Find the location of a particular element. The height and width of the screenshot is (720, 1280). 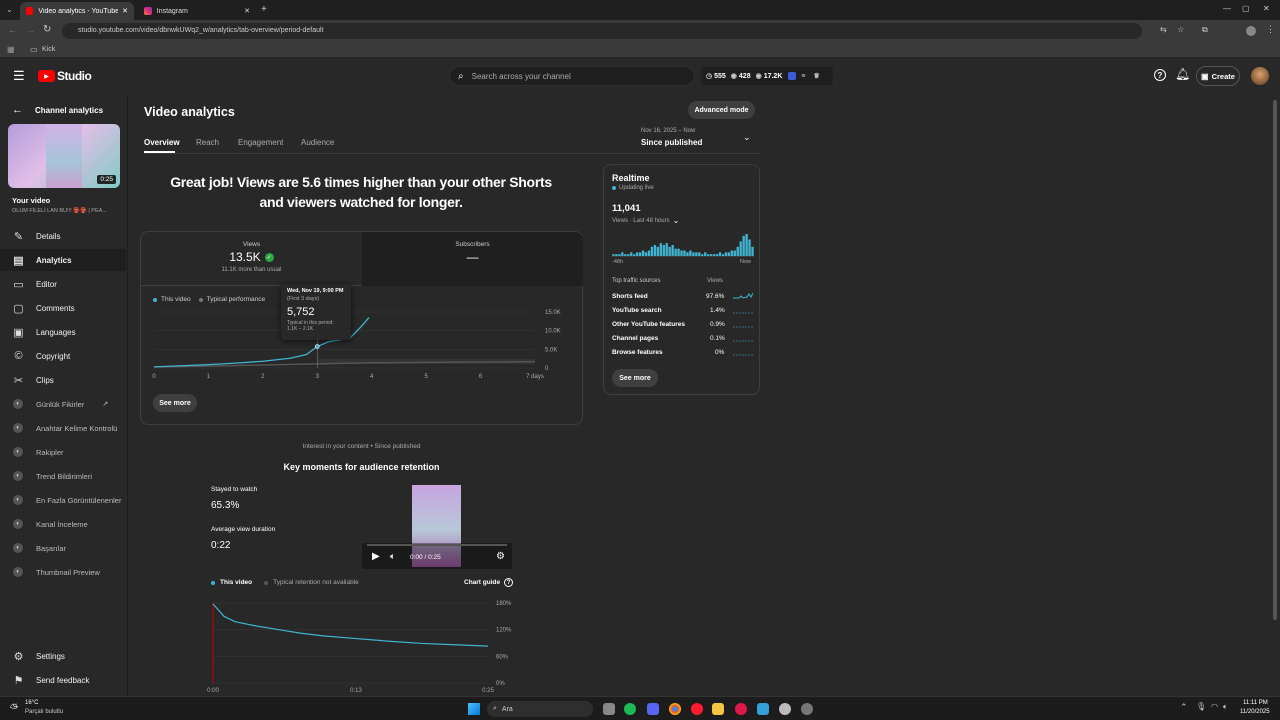

see-more-button: See more is located at coordinates (175, 403).